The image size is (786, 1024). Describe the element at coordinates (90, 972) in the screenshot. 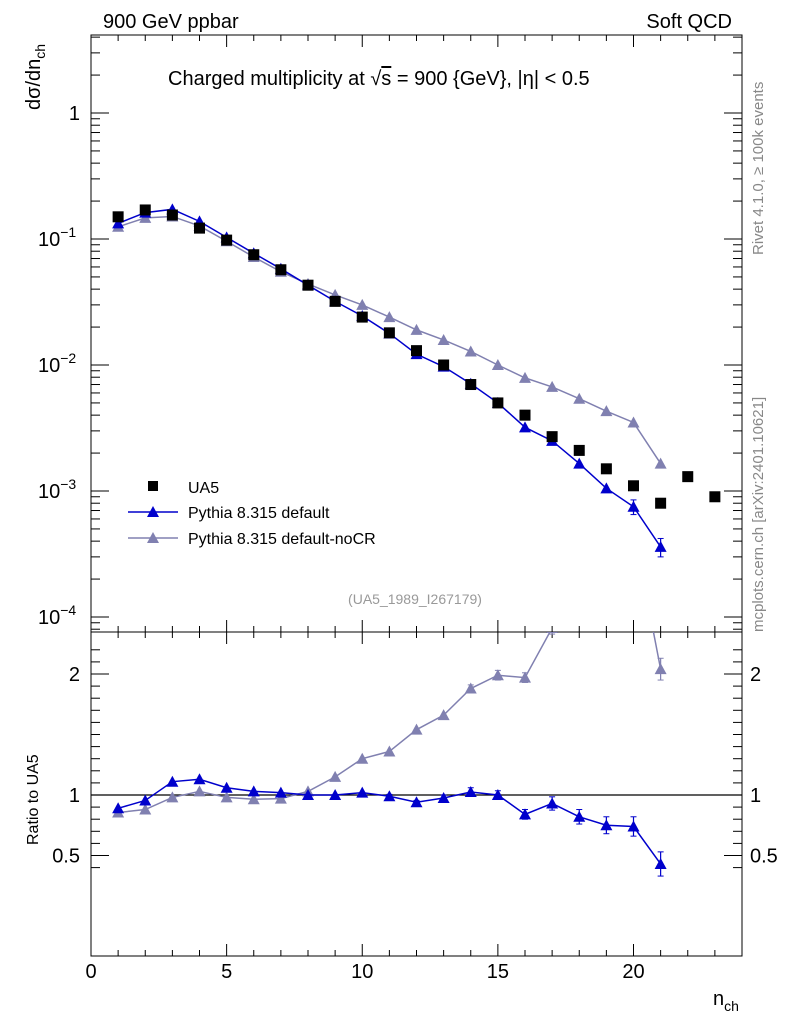

I see `x-tick-label: 0` at that location.